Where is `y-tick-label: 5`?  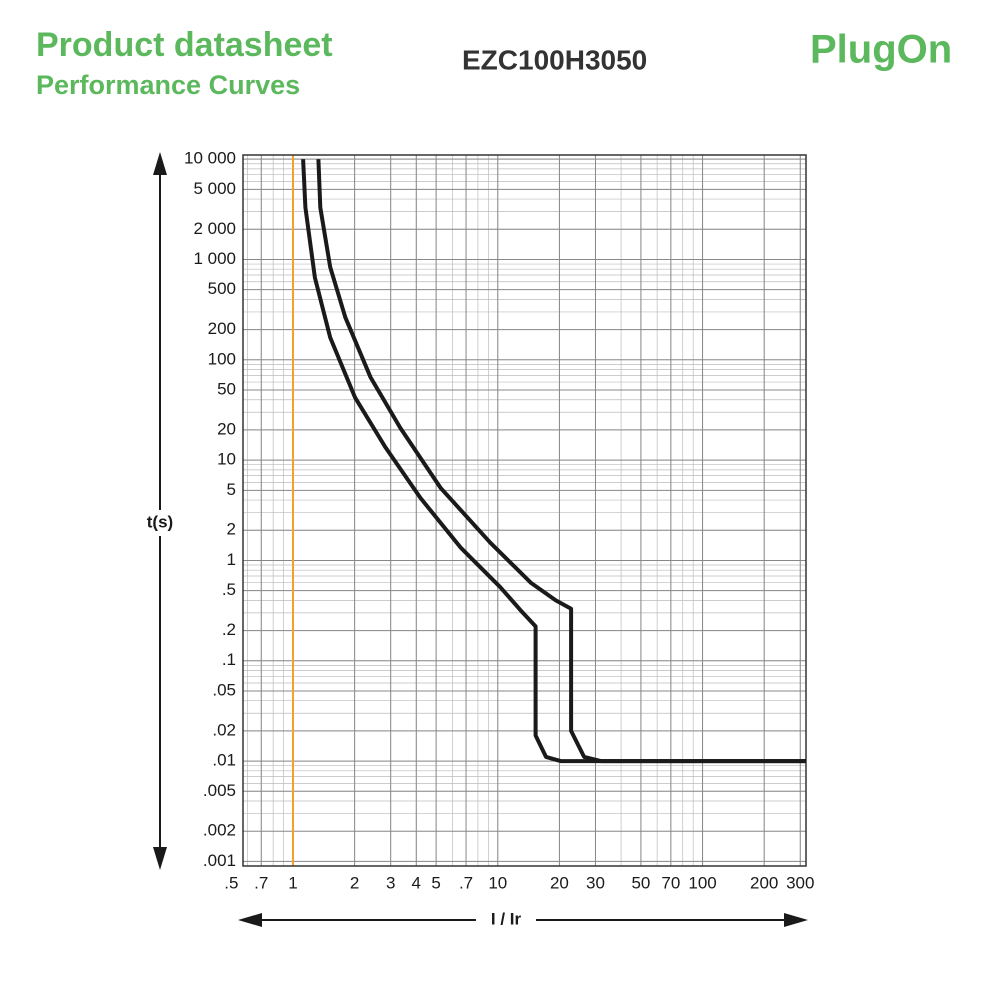
y-tick-label: 5 is located at coordinates (231, 489).